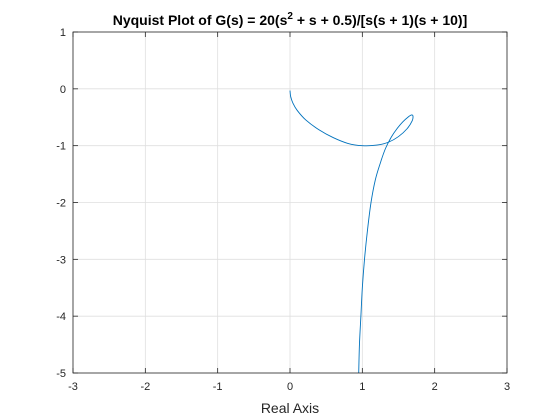  I want to click on y-tick-label: -1, so click(61, 147).